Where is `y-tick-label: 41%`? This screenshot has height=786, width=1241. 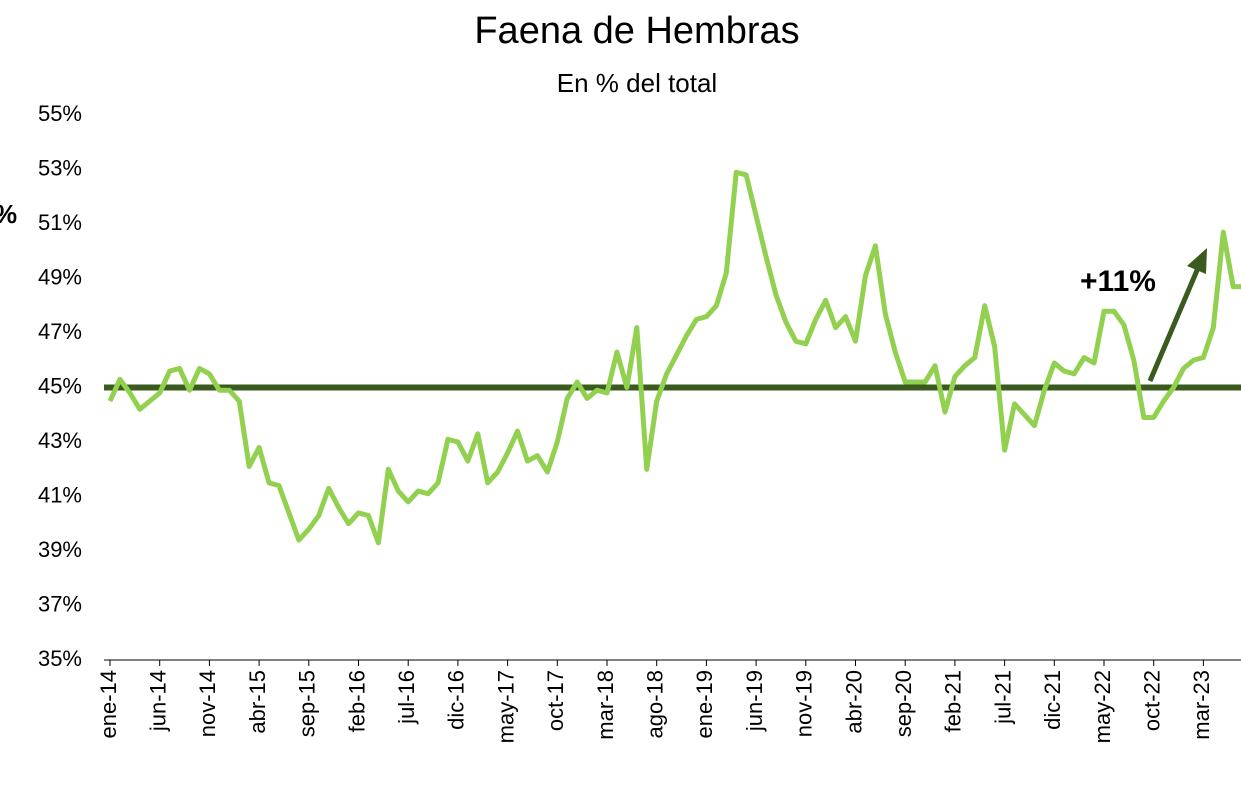
y-tick-label: 41% is located at coordinates (60, 494).